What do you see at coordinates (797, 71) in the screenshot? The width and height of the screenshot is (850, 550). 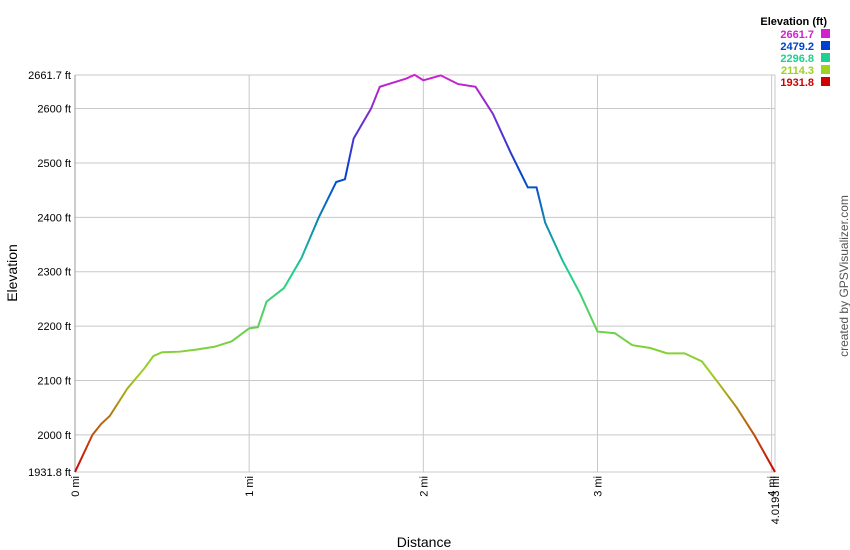 I see `legend-label: 2114.3` at bounding box center [797, 71].